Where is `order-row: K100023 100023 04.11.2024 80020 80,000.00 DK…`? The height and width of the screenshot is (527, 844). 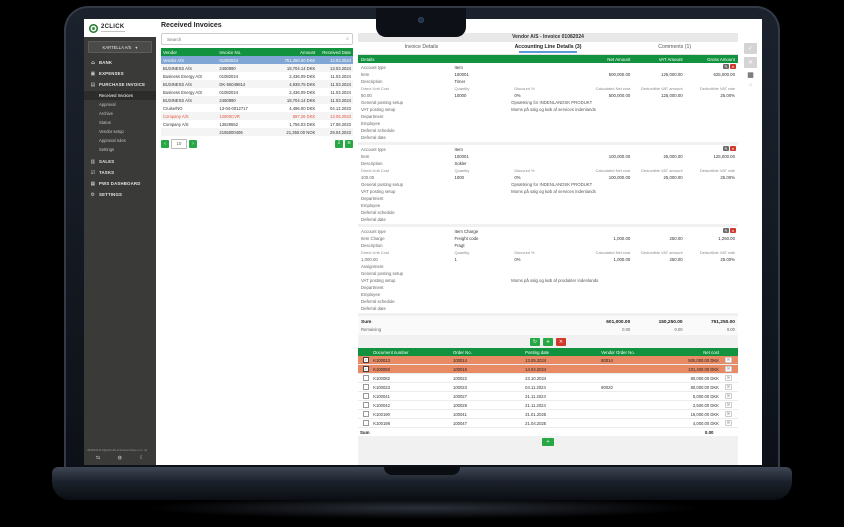 order-row: K100023 100023 04.11.2024 80020 80,000.00 DK… is located at coordinates (548, 387).